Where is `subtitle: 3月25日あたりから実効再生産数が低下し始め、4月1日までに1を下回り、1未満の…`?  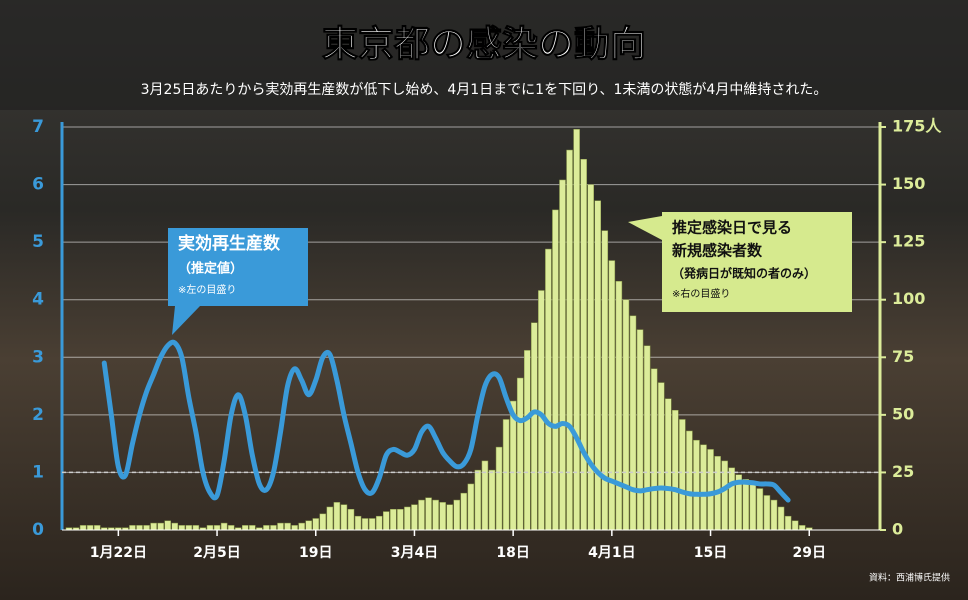 subtitle: 3月25日あたりから実効再生産数が低下し始め、4月1日までに1を下回り、1未満の… is located at coordinates (484, 90).